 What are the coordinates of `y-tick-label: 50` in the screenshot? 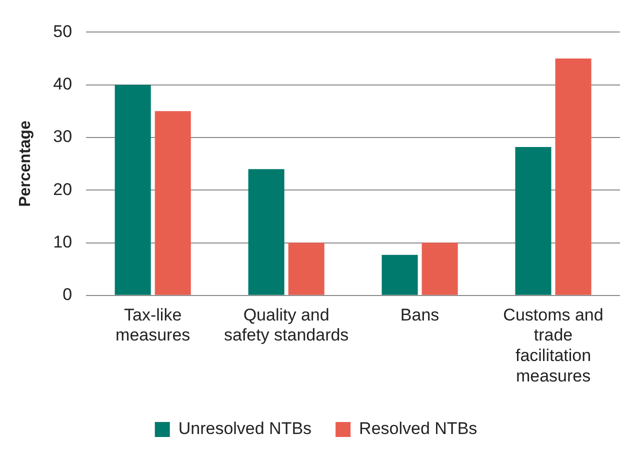 It's located at (62, 31).